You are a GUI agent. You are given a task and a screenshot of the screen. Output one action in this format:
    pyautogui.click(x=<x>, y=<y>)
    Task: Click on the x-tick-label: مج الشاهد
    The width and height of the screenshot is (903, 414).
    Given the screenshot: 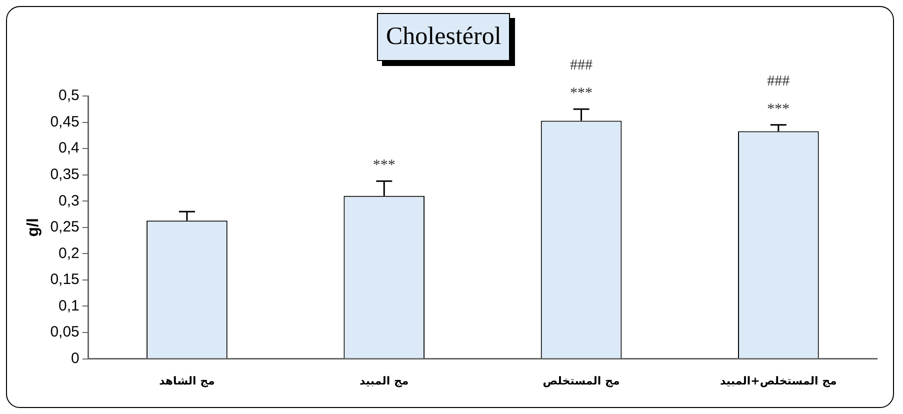 What is the action you would take?
    pyautogui.click(x=187, y=381)
    